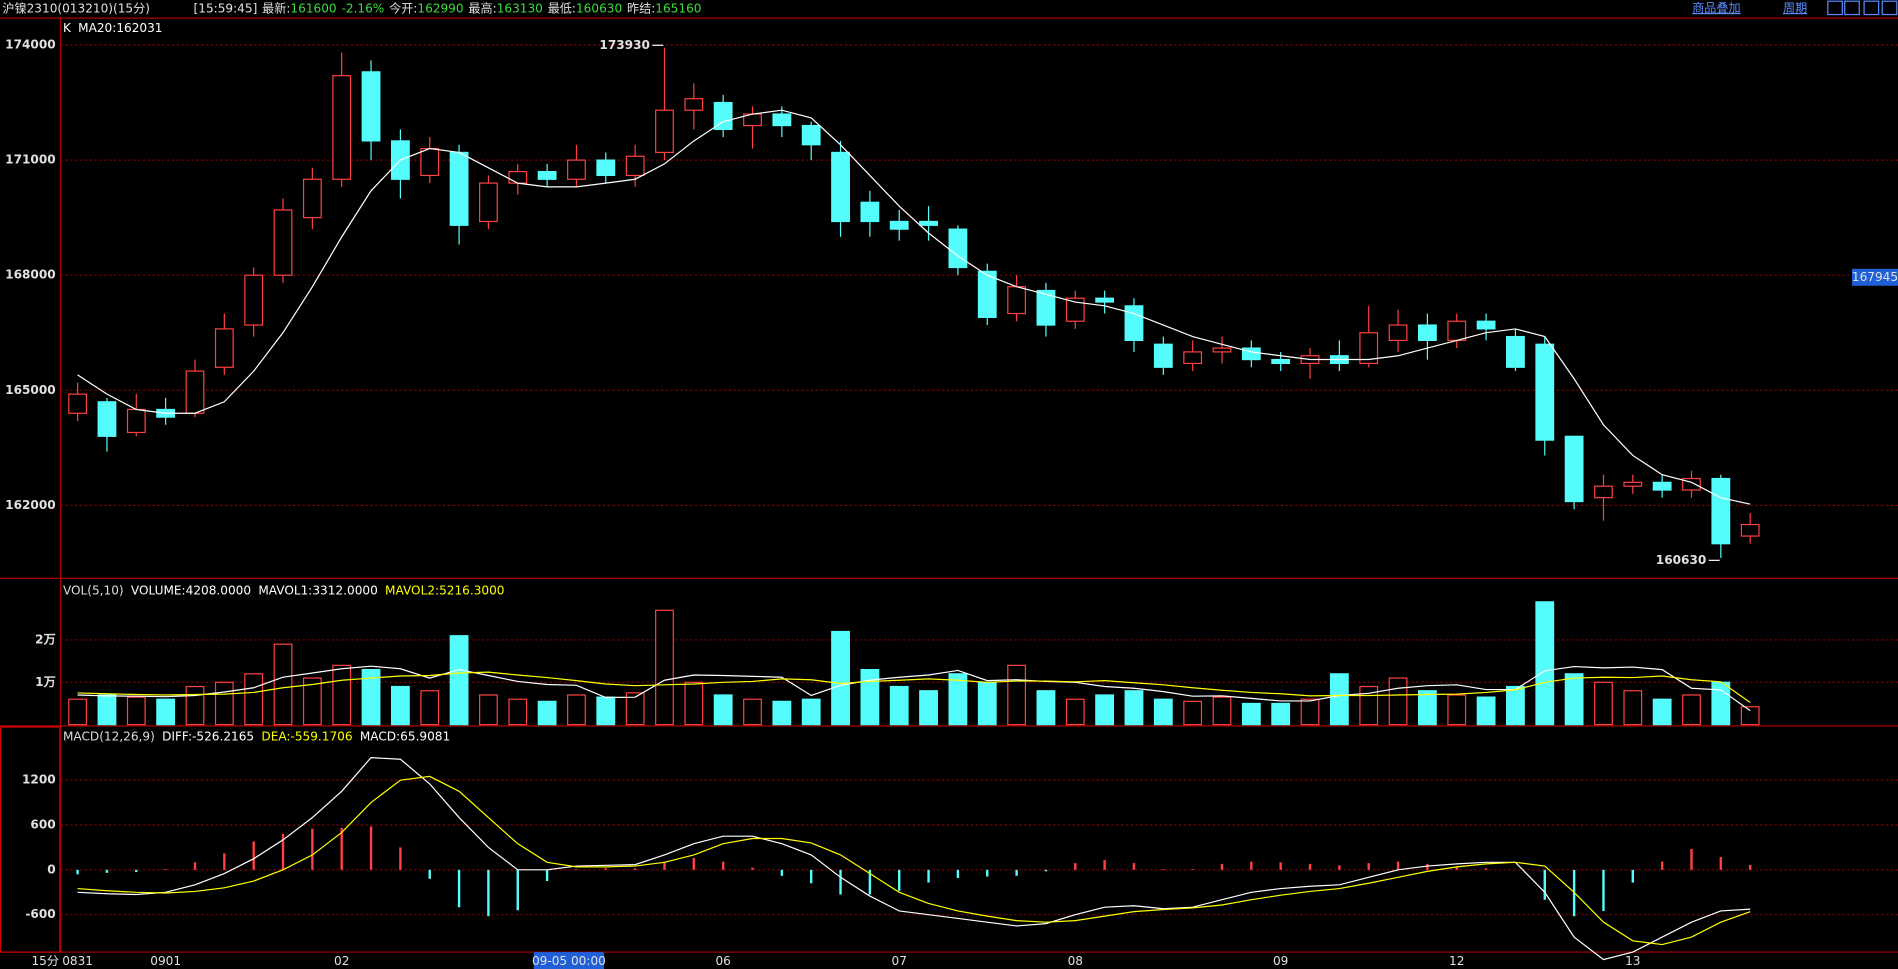 The width and height of the screenshot is (1898, 969). What do you see at coordinates (599, 8) in the screenshot?
I see `quote-value: 160630` at bounding box center [599, 8].